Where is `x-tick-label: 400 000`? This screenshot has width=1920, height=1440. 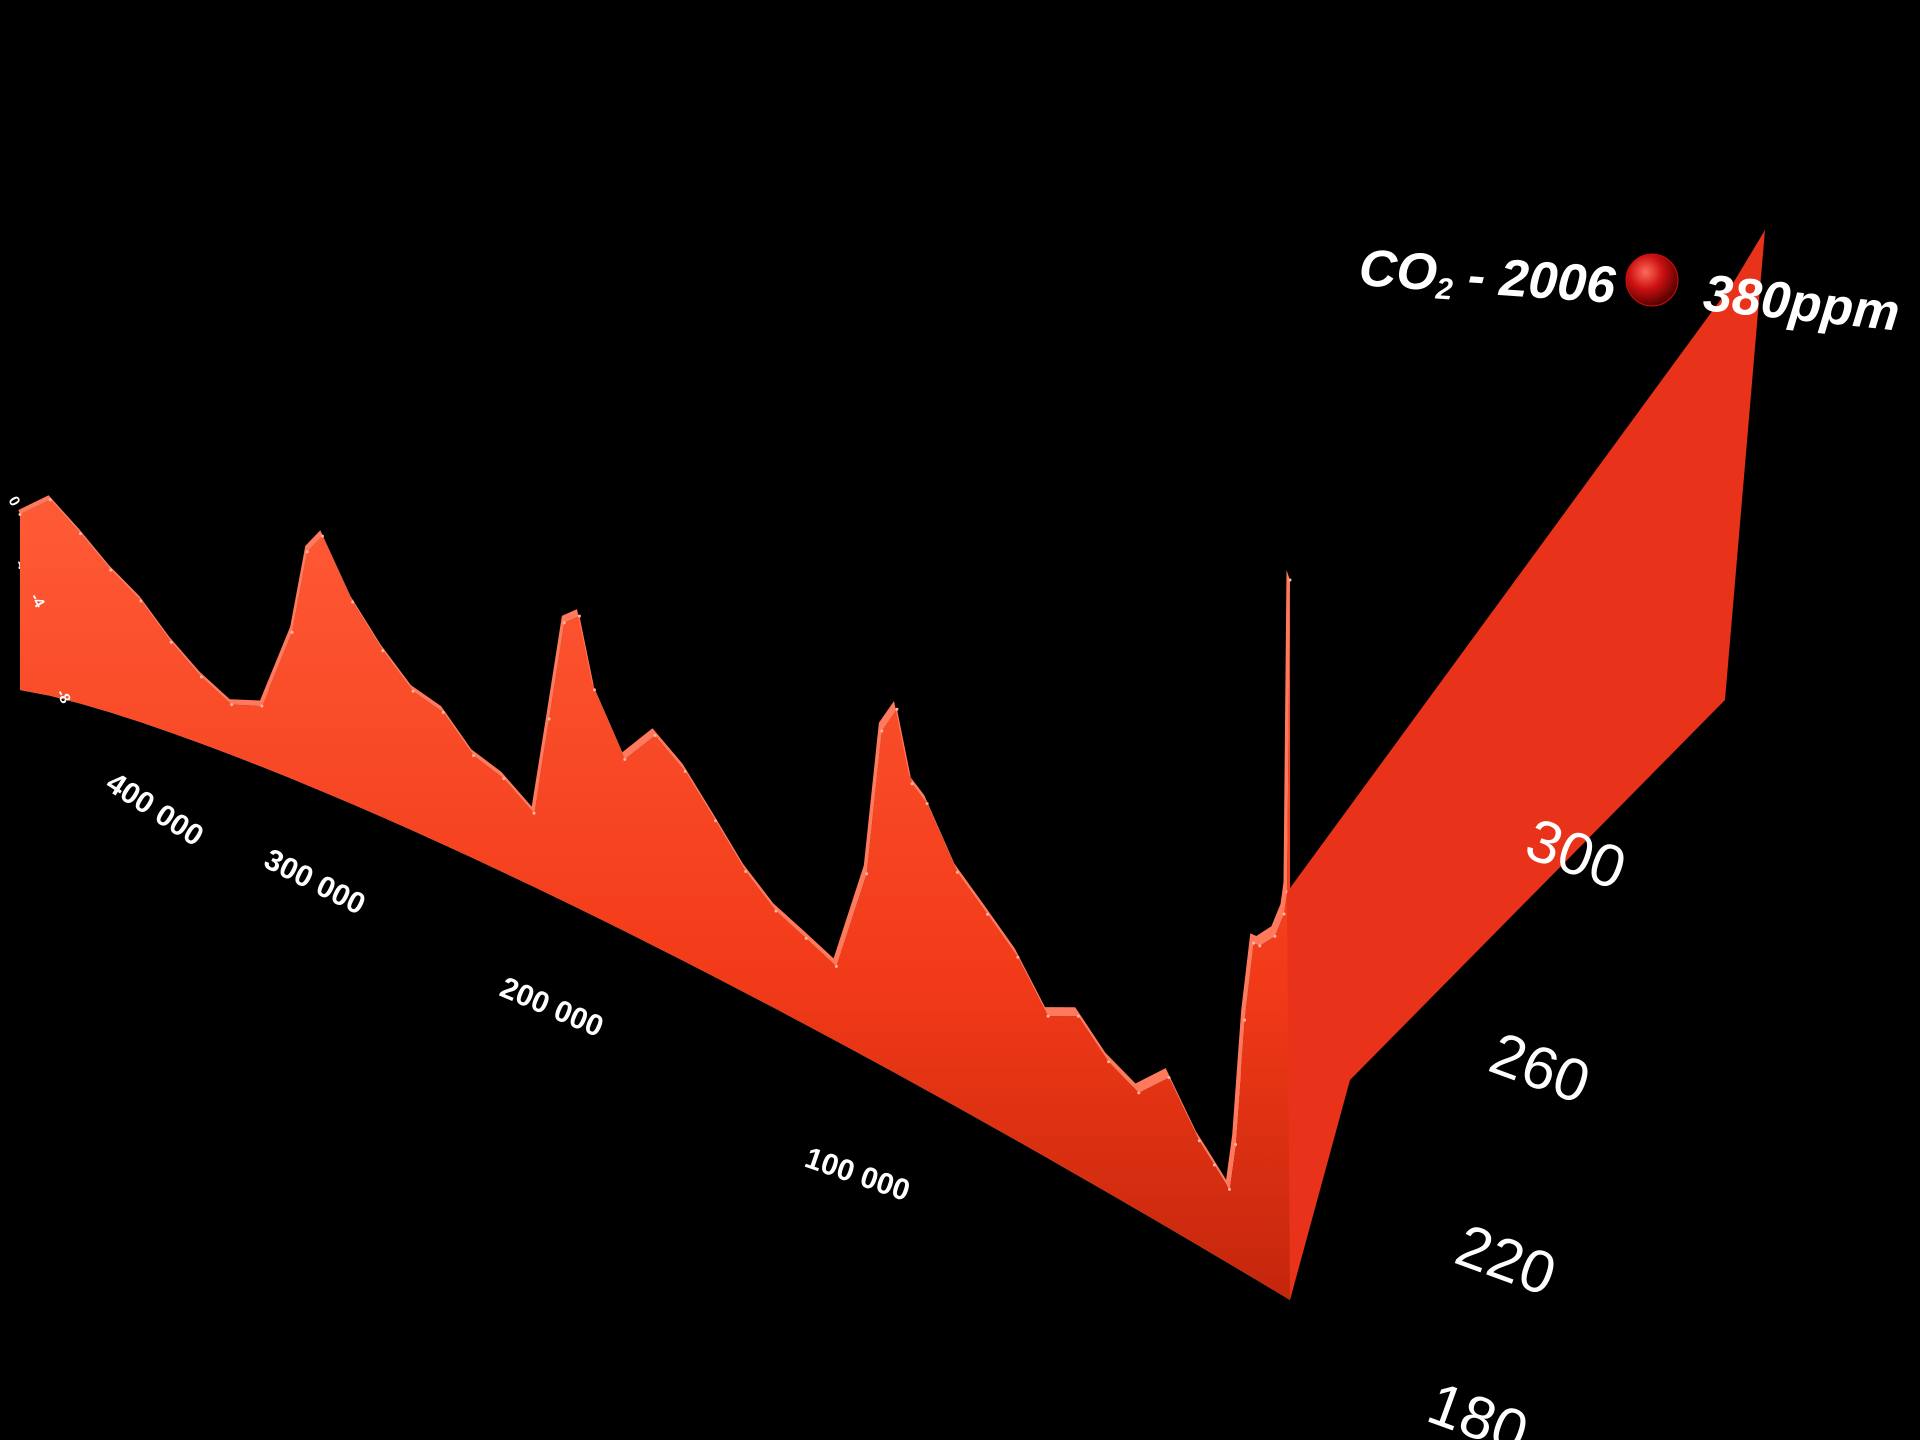 x-tick-label: 400 000 is located at coordinates (154, 809).